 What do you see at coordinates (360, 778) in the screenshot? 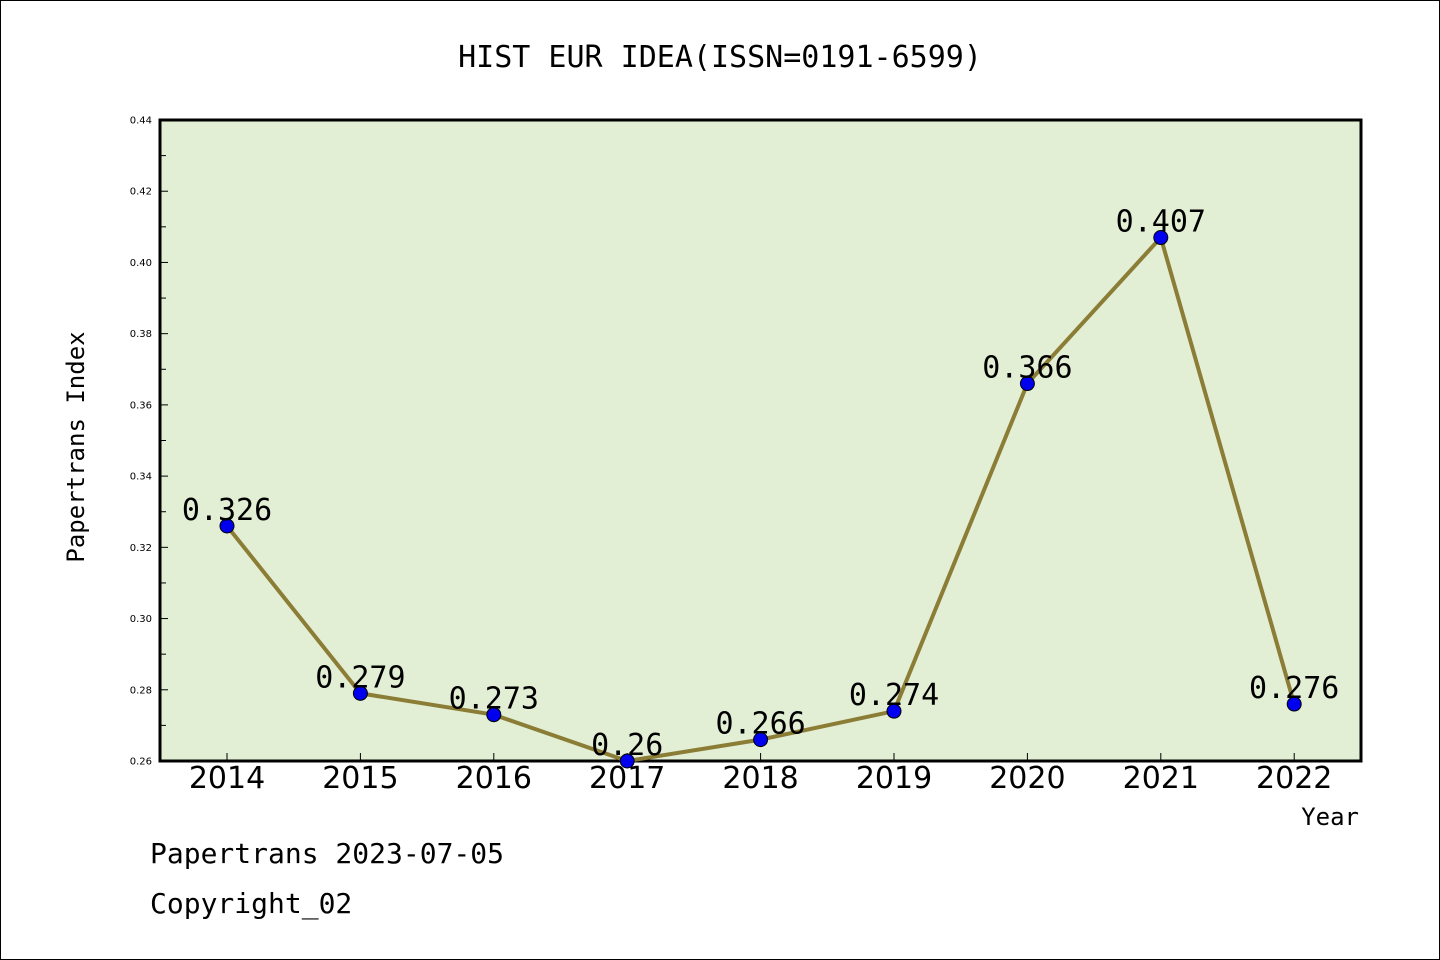
I see `x-tick-label: 2015` at bounding box center [360, 778].